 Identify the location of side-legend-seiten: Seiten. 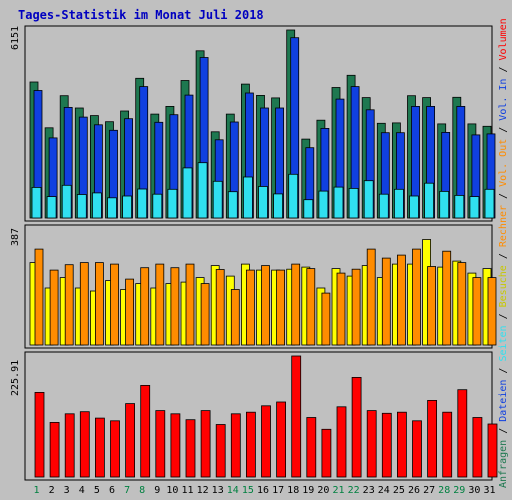
(503, 343).